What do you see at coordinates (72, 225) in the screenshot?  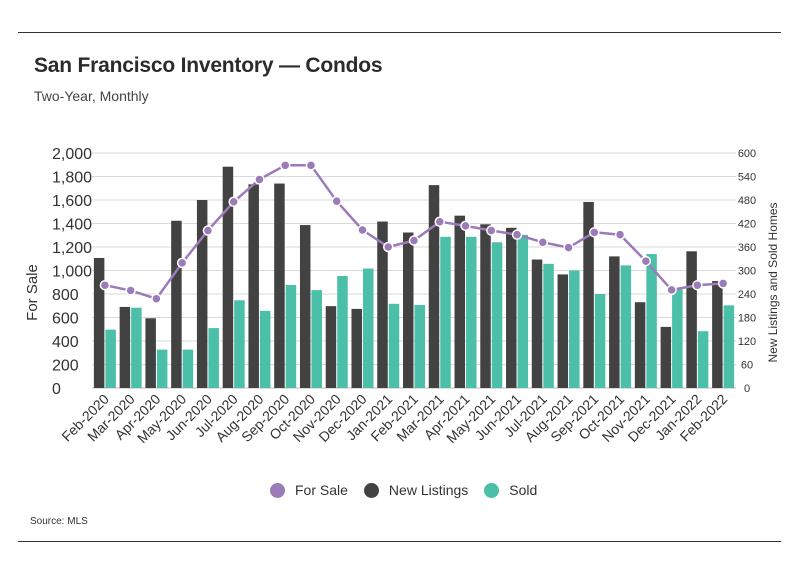 I see `y-tick-label: 1,400` at bounding box center [72, 225].